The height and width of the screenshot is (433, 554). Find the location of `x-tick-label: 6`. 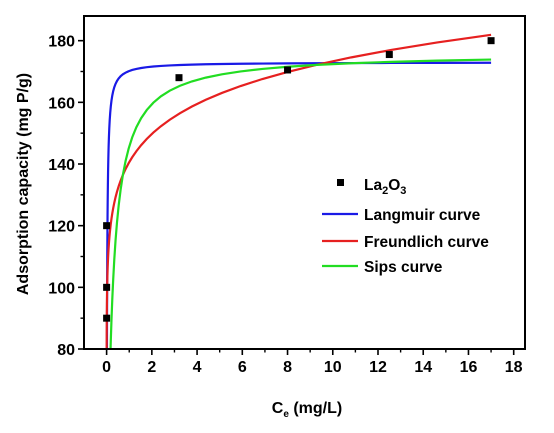

x-tick-label: 6 is located at coordinates (242, 367).